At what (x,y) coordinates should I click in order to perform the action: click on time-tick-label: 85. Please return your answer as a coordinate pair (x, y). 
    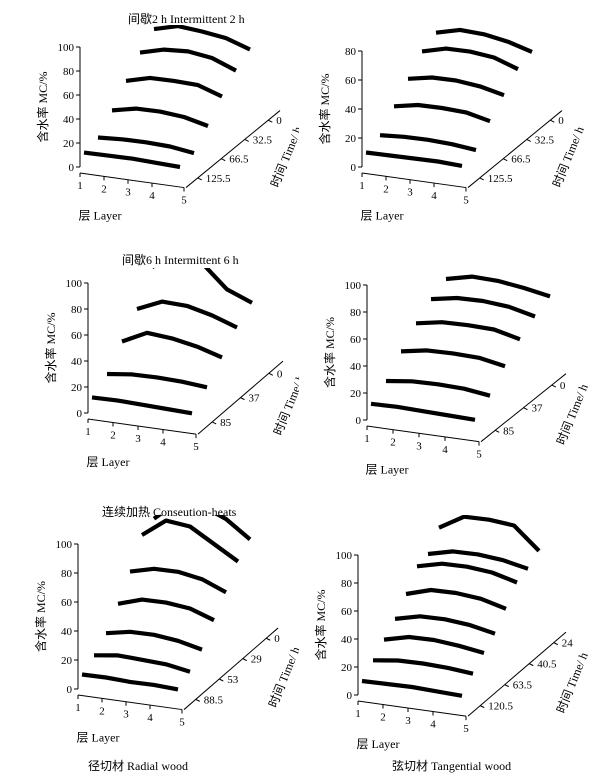
    Looking at the image, I should click on (509, 431).